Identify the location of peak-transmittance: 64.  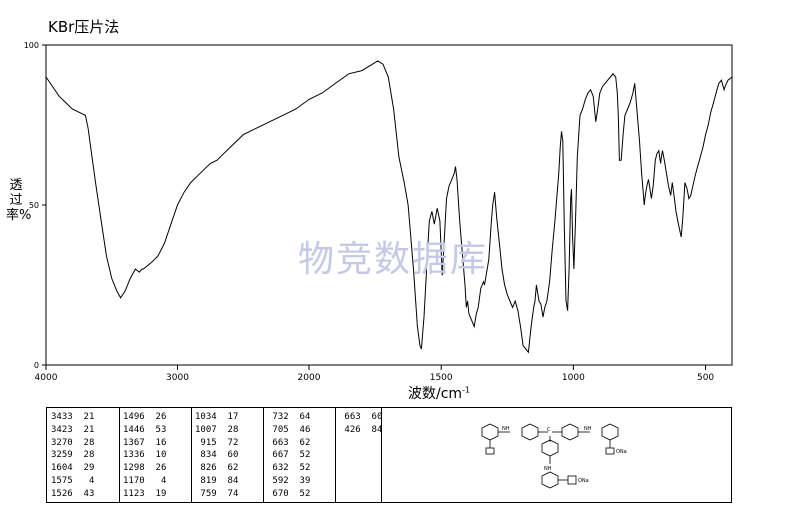
(299, 417).